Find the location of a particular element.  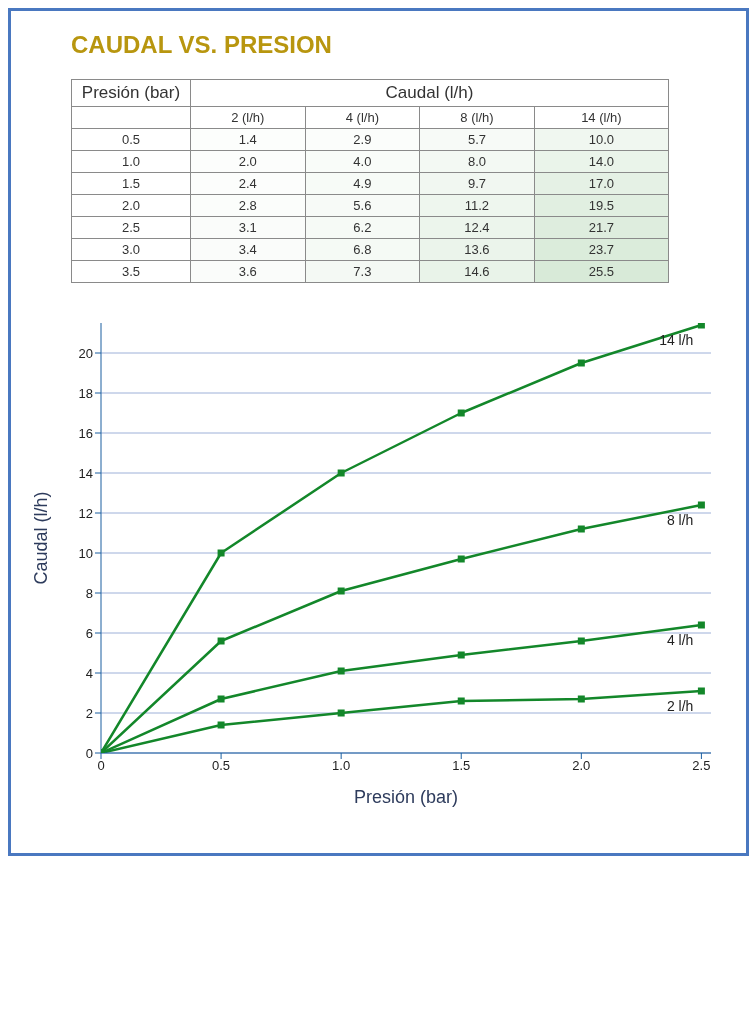

data-label: 1.4 is located at coordinates (248, 139).